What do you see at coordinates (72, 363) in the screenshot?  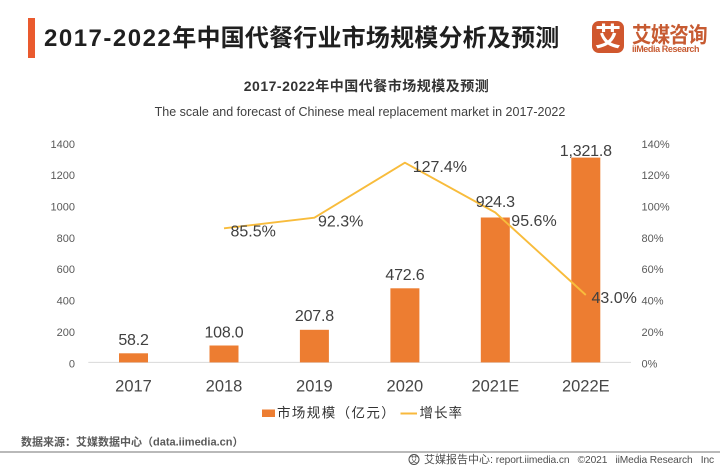 I see `svg-text: 0` at bounding box center [72, 363].